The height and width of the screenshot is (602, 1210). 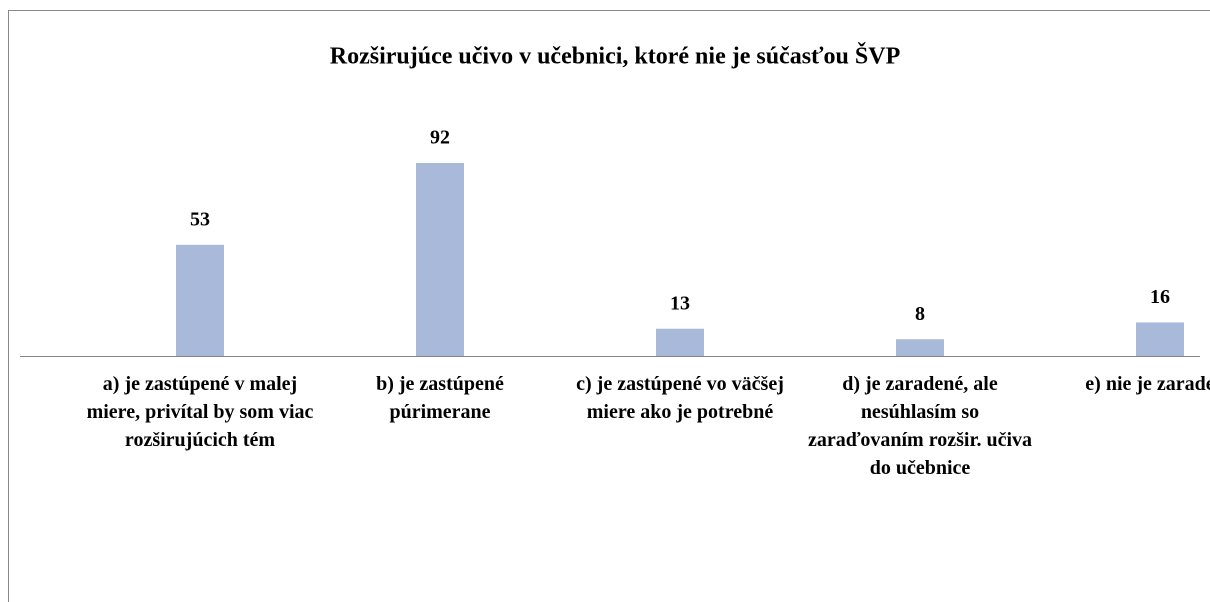 What do you see at coordinates (440, 138) in the screenshot?
I see `value-label: 92` at bounding box center [440, 138].